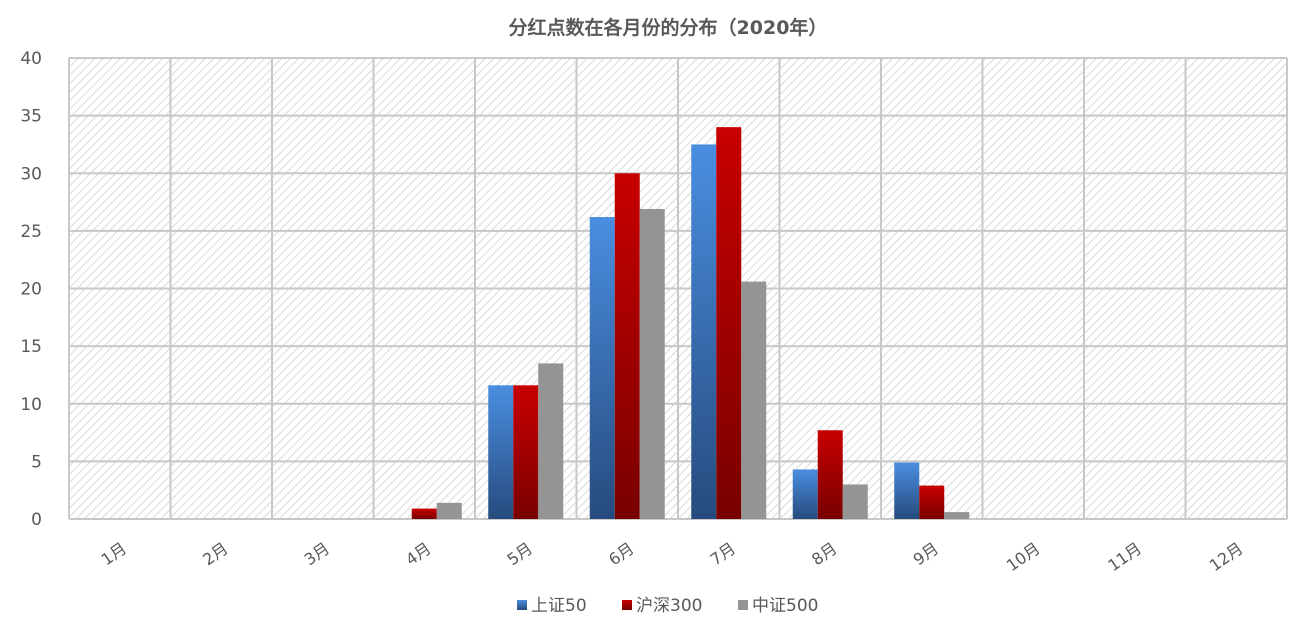 This screenshot has width=1299, height=628. What do you see at coordinates (31, 232) in the screenshot?
I see `y-tick-label: 25` at bounding box center [31, 232].